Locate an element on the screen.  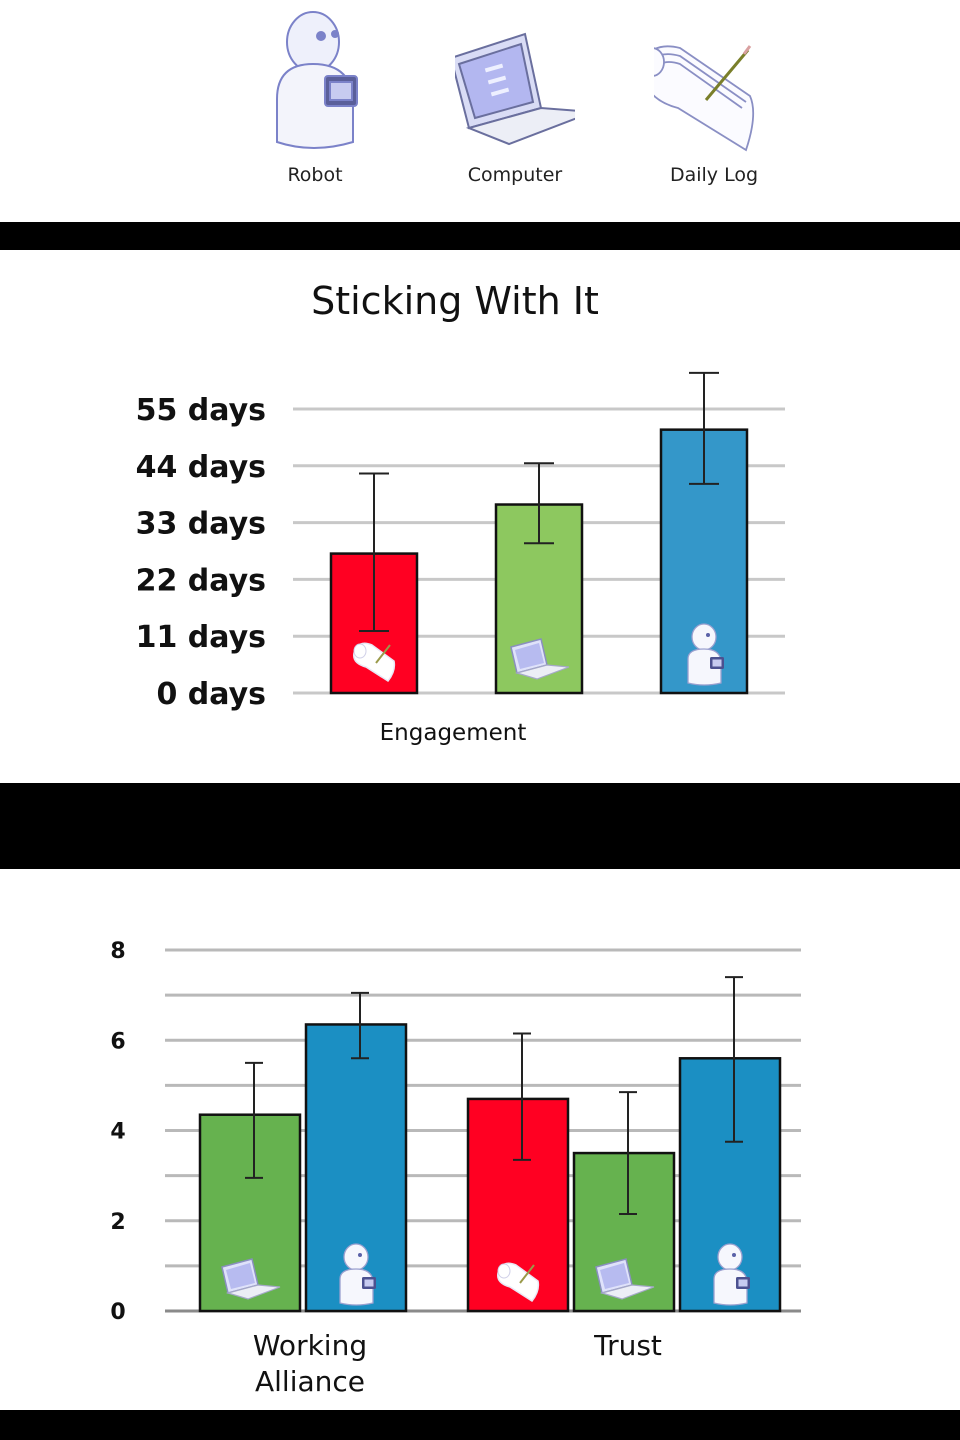
y-tick-label: 55 days is located at coordinates (201, 410).